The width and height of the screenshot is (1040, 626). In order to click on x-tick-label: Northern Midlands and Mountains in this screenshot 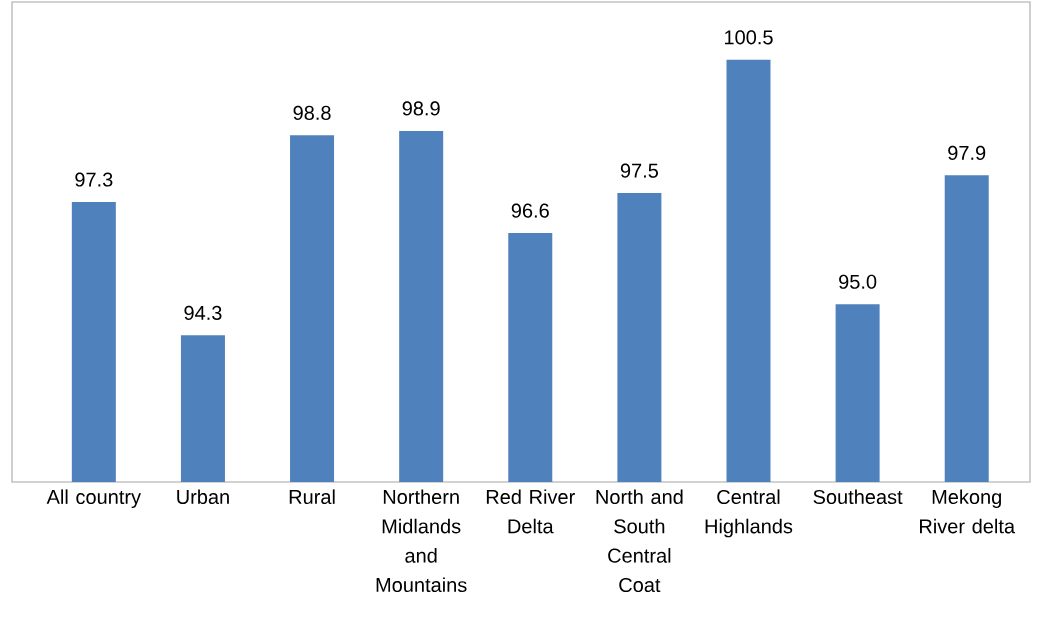, I will do `click(421, 541)`.